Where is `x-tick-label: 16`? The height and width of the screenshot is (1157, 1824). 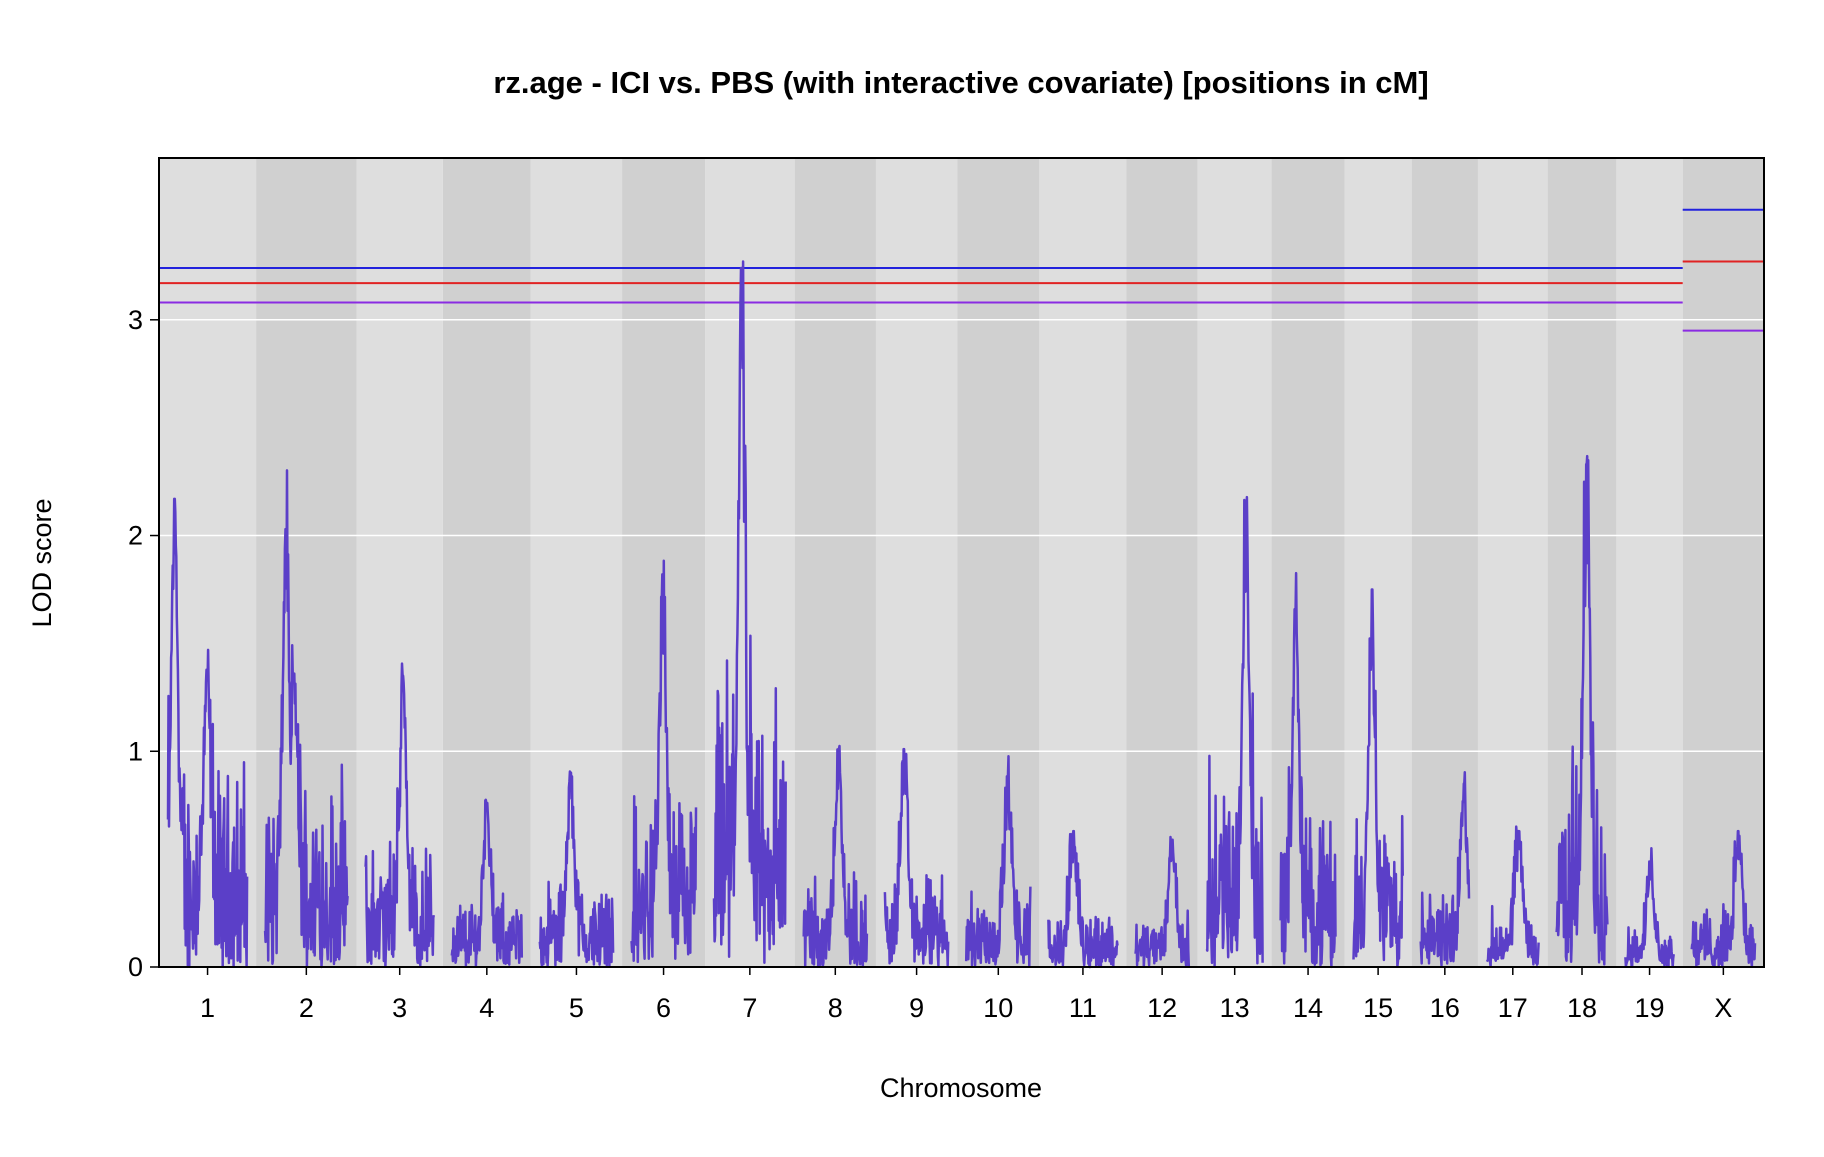
x-tick-label: 16 is located at coordinates (1445, 1008).